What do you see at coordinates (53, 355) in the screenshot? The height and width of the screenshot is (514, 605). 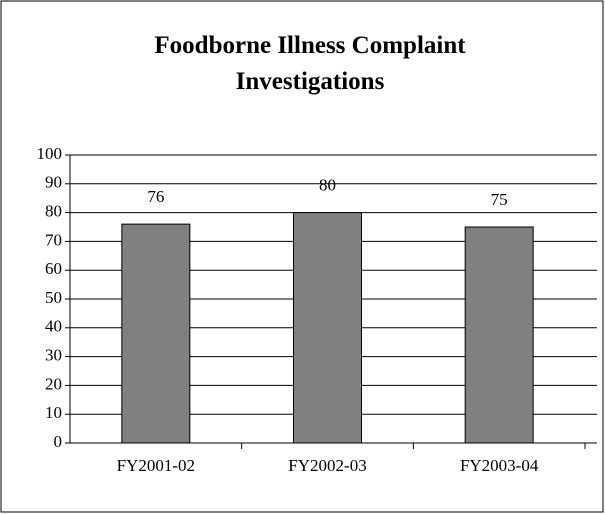 I see `y-tick-label: 30` at bounding box center [53, 355].